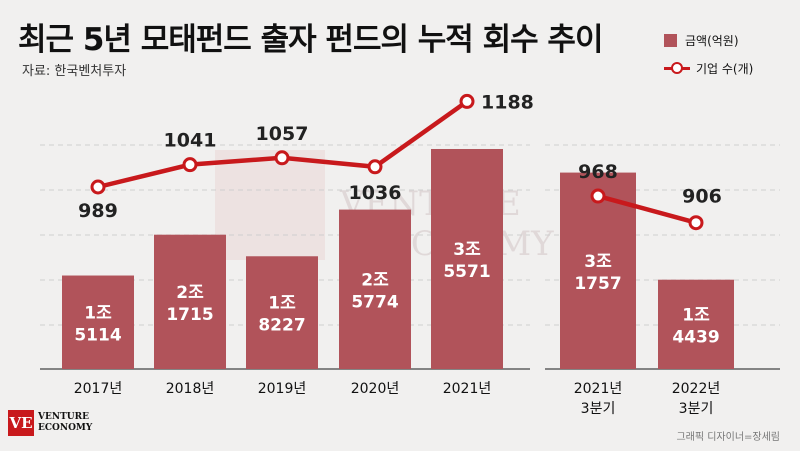 Image resolution: width=800 pixels, height=451 pixels. I want to click on line-value-label: 989, so click(98, 211).